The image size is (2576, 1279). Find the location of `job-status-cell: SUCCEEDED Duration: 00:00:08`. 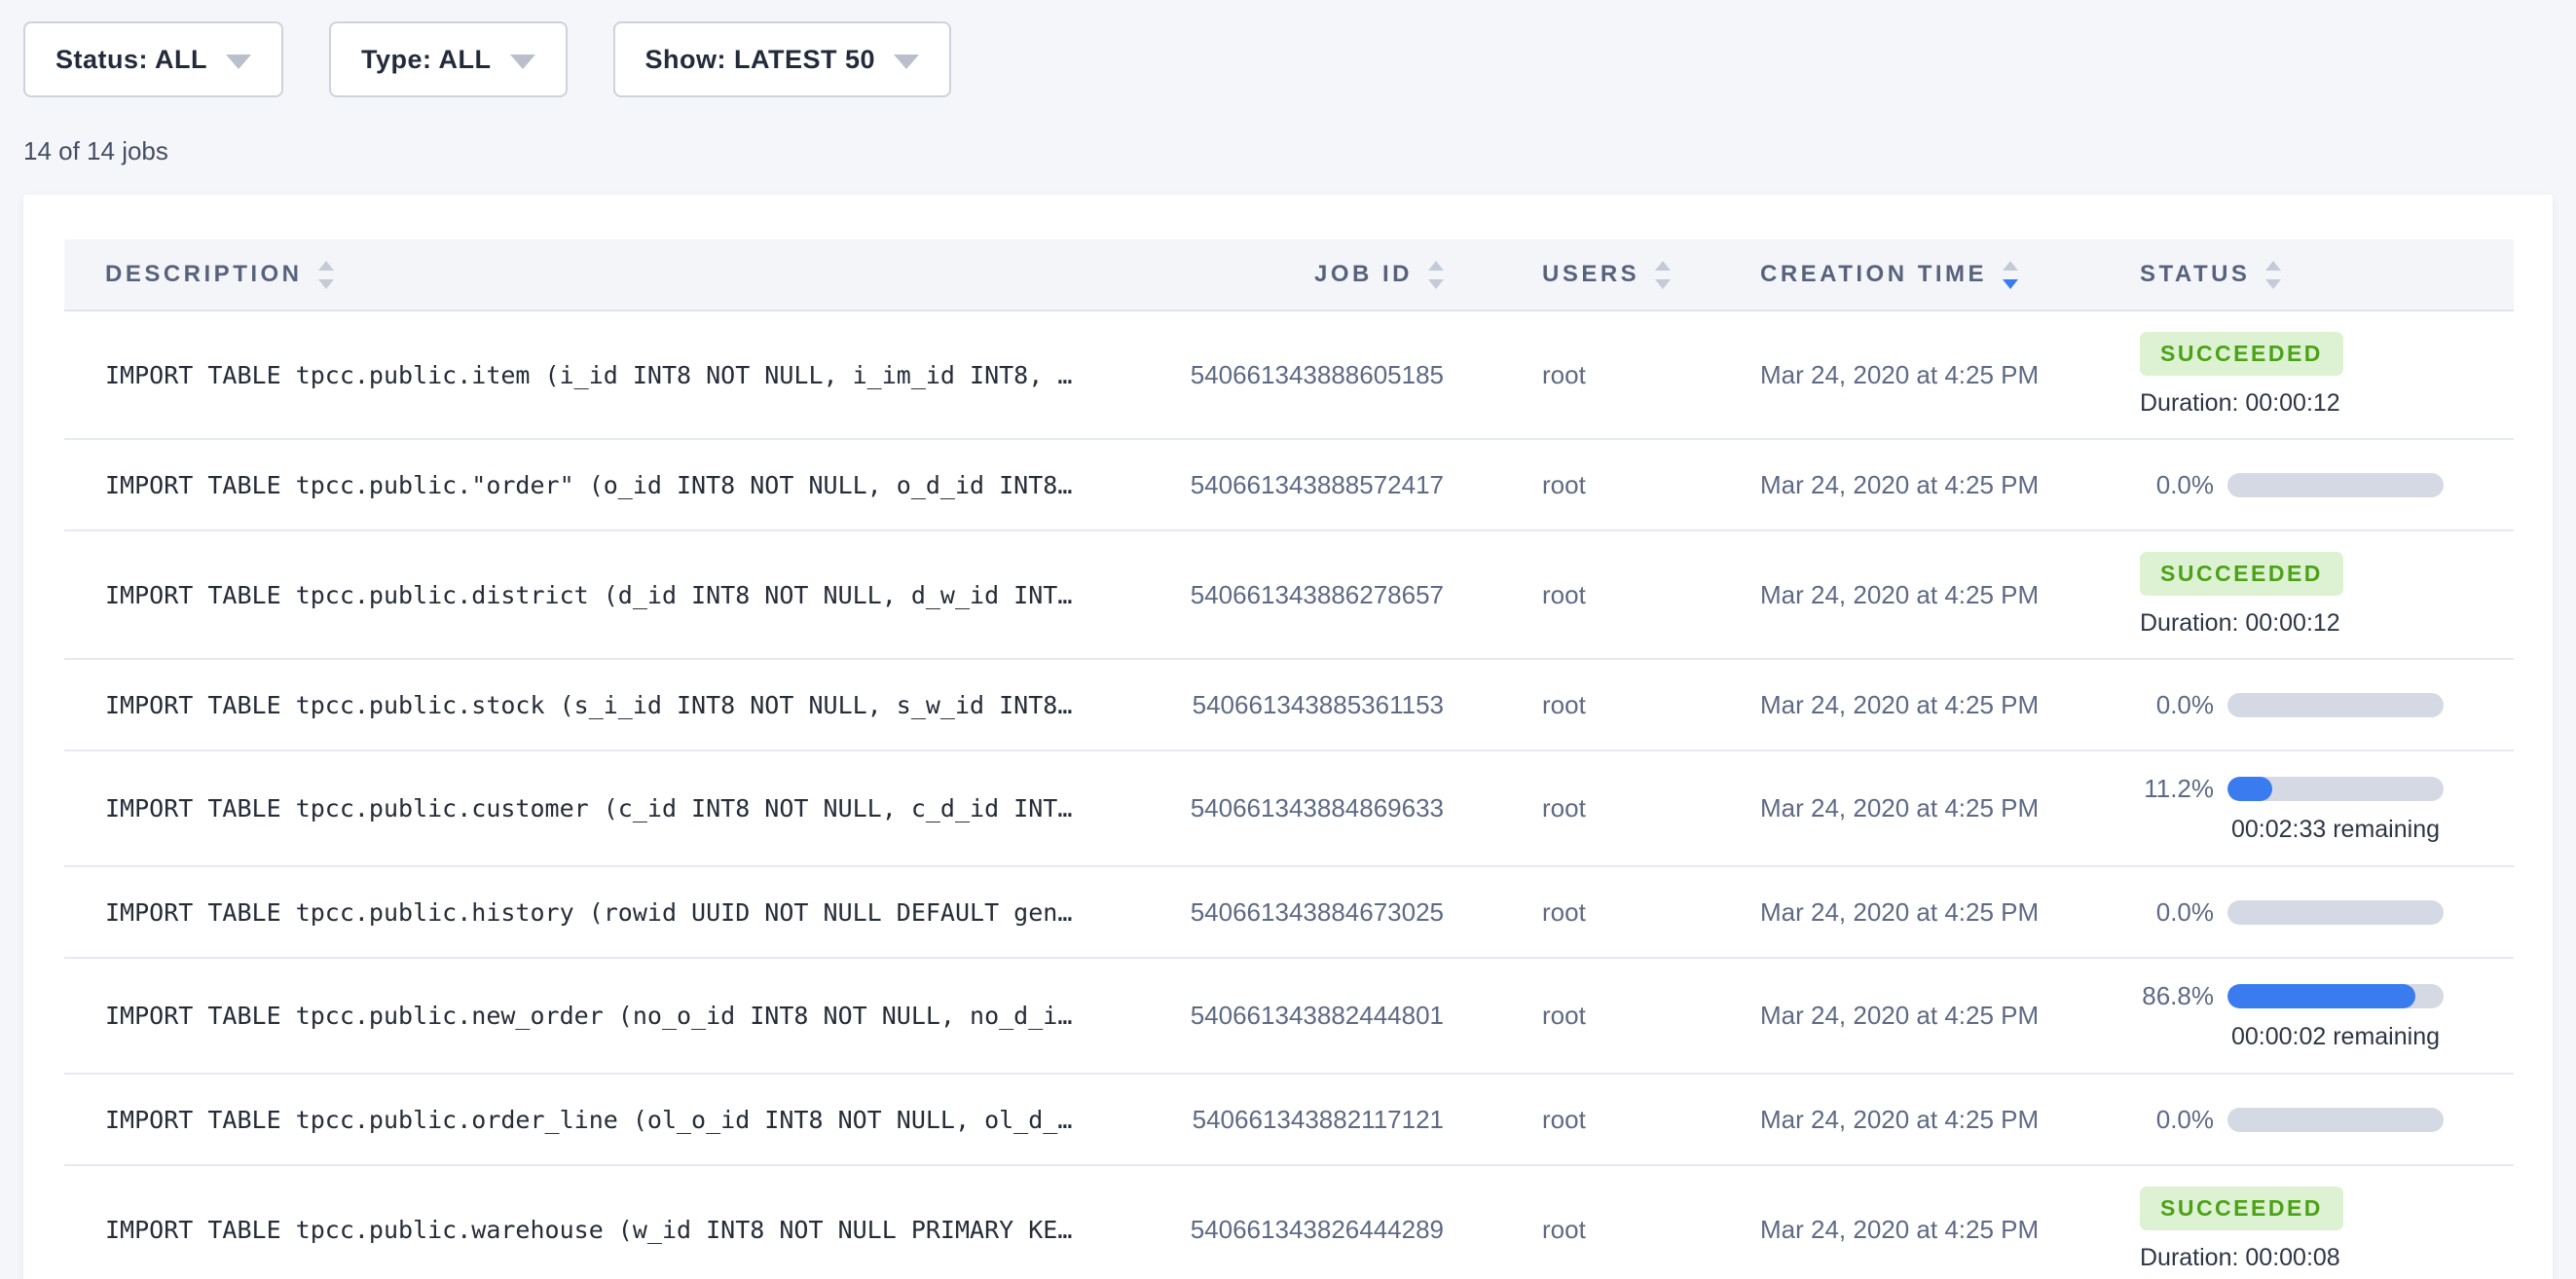

job-status-cell: SUCCEEDED Duration: 00:00:08 is located at coordinates (2307, 1222).